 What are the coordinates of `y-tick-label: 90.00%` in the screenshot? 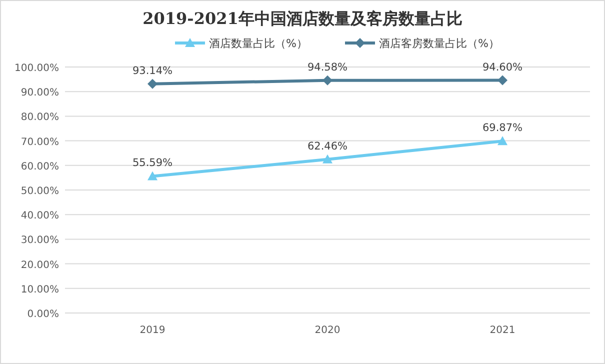 It's located at (39, 93).